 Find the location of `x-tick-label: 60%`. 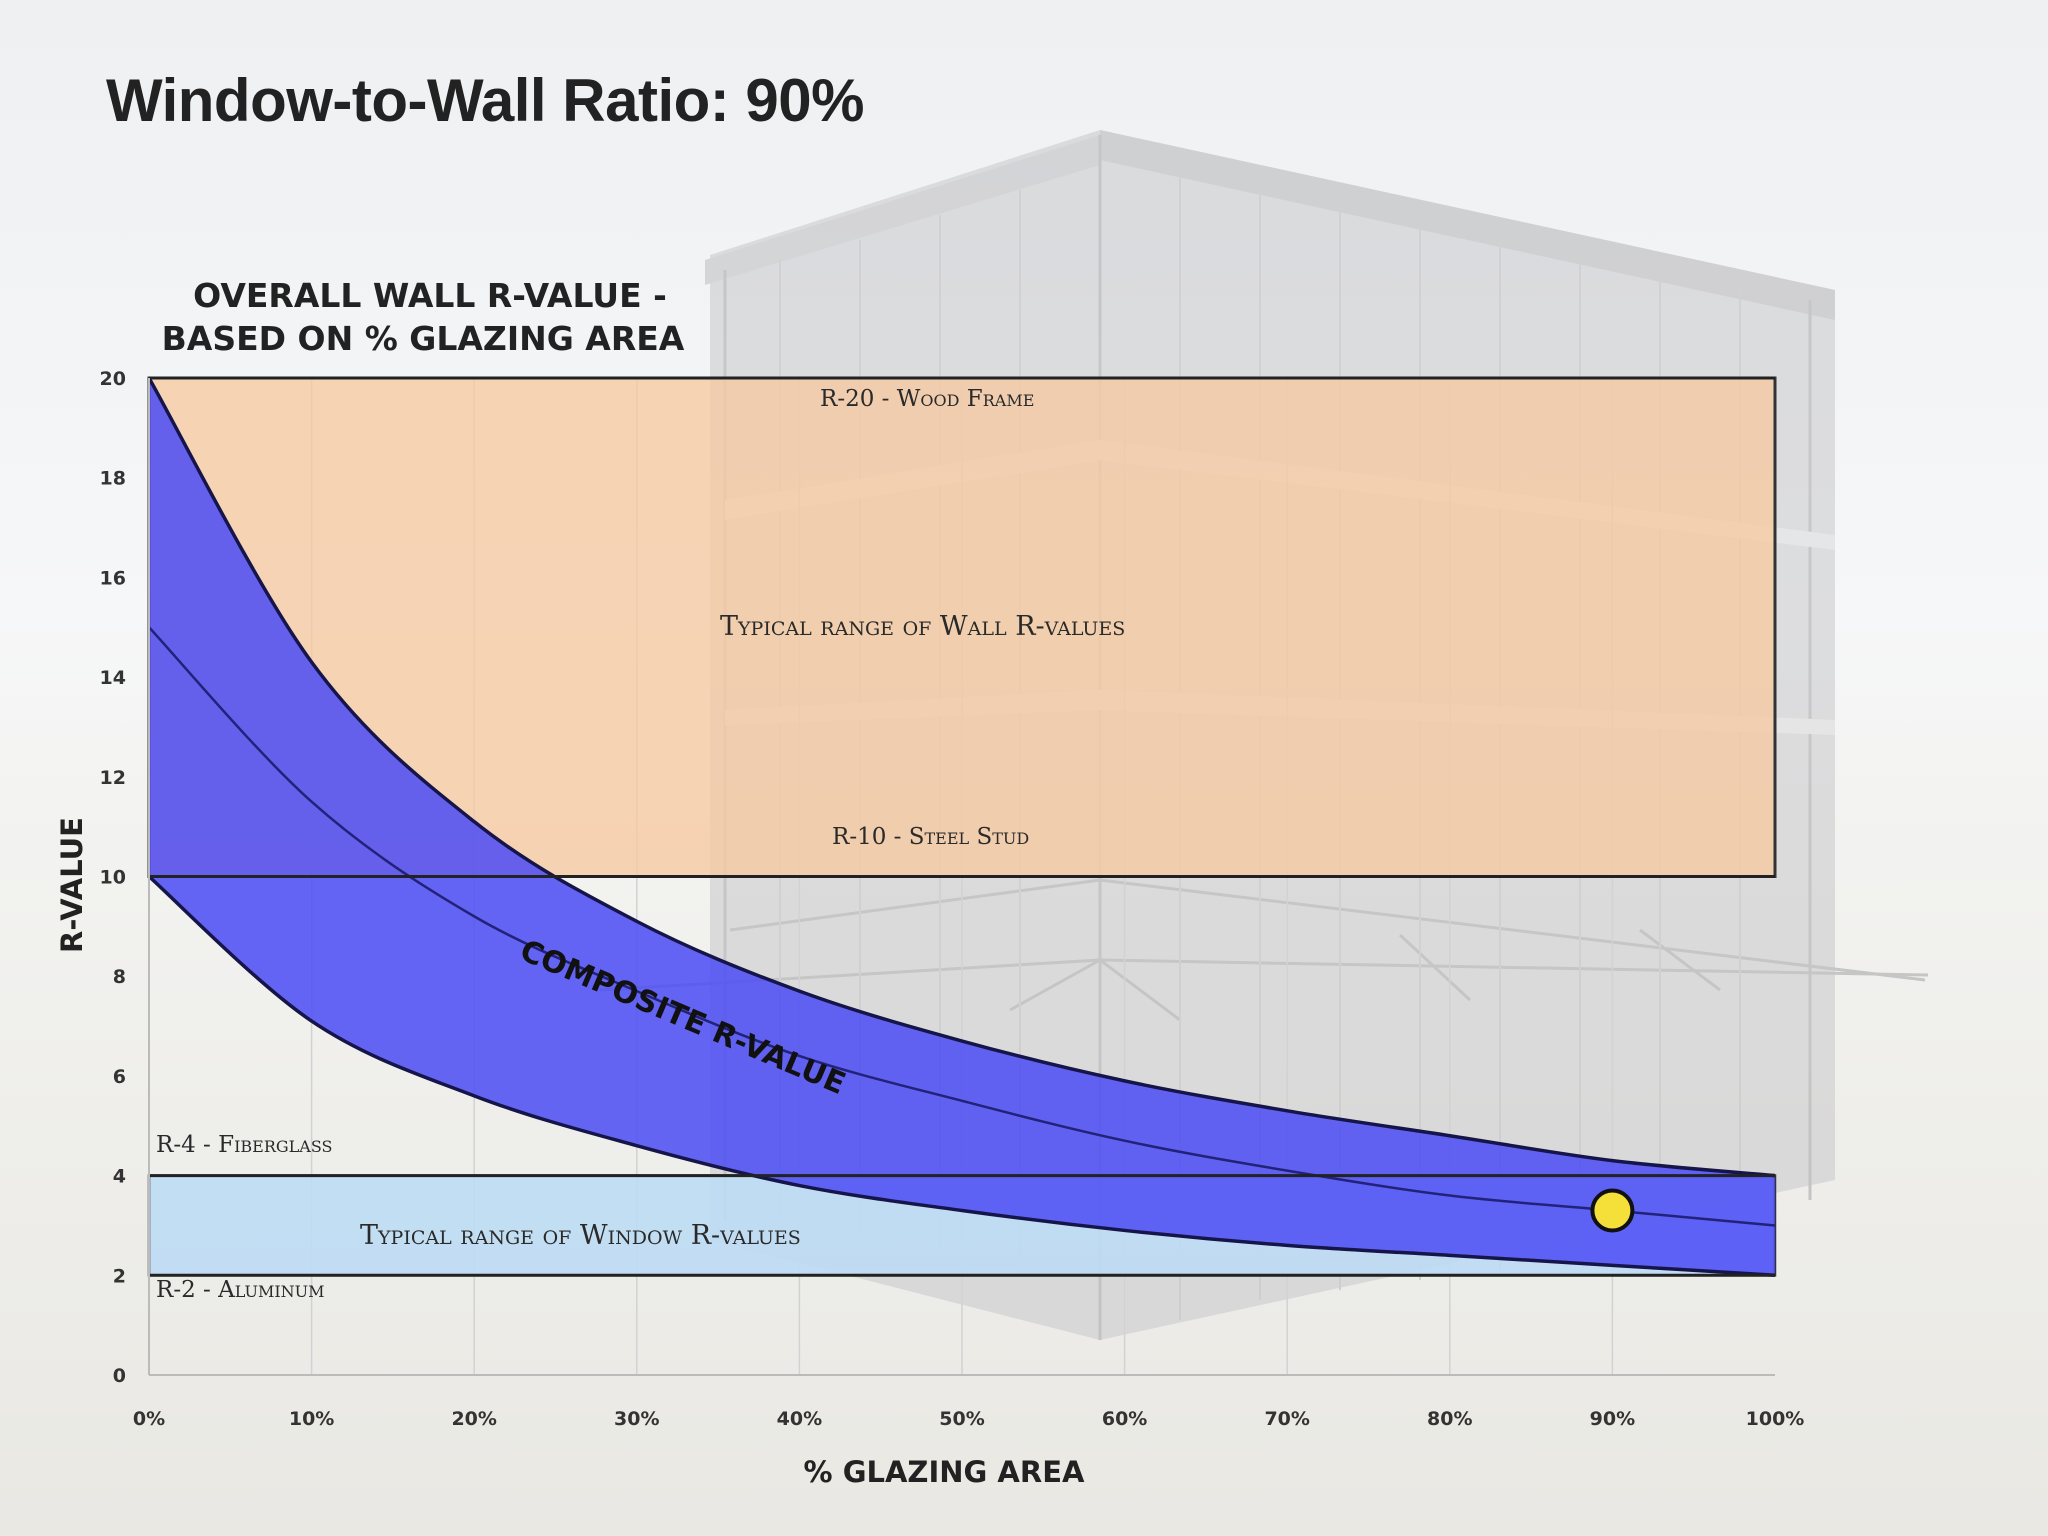

x-tick-label: 60% is located at coordinates (1124, 1419).